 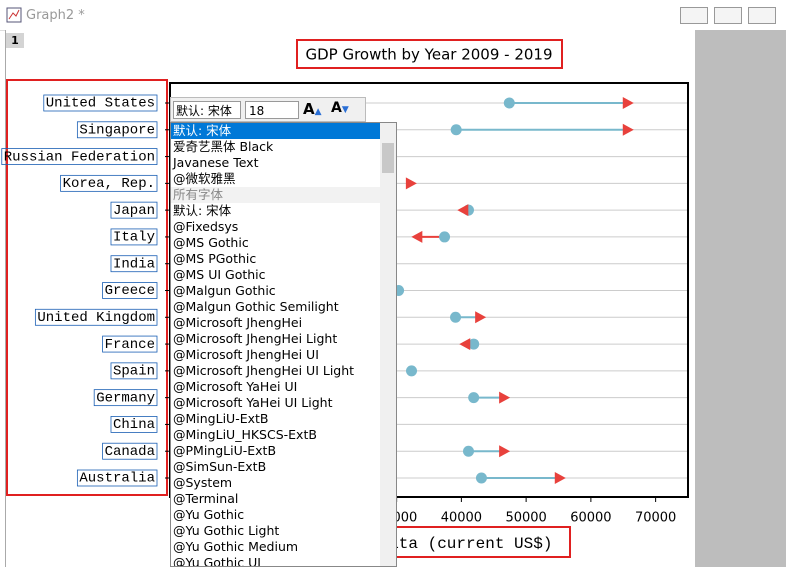 I want to click on font-item: @Microsoft JhengHei UI Light, so click(x=264, y=370).